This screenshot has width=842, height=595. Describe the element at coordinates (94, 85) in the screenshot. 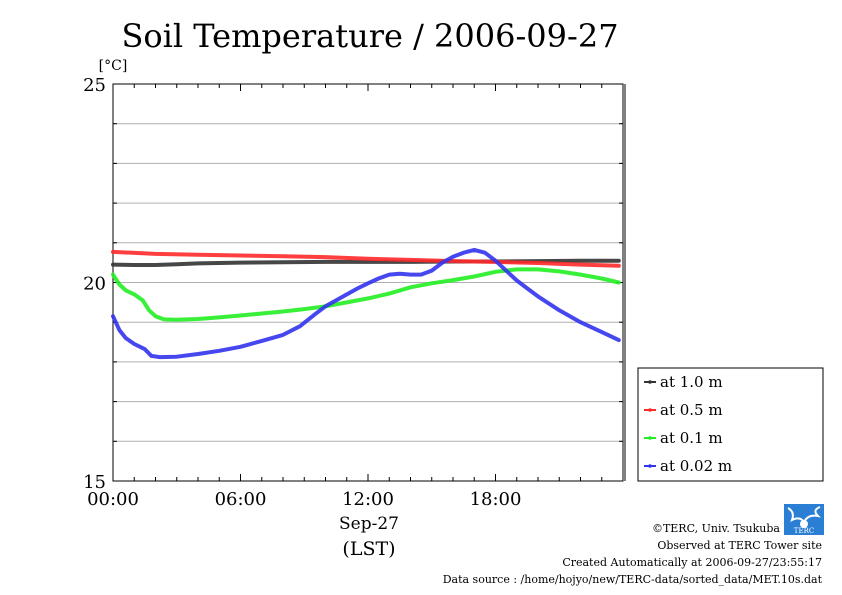

I see `y-tick-label: 25` at that location.